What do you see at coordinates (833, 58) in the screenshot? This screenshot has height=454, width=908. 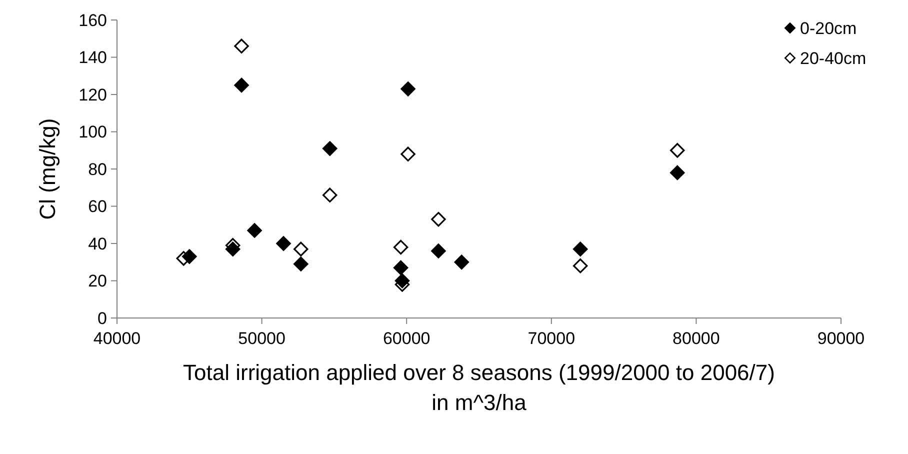 I see `legend-label: 20-40cm` at bounding box center [833, 58].